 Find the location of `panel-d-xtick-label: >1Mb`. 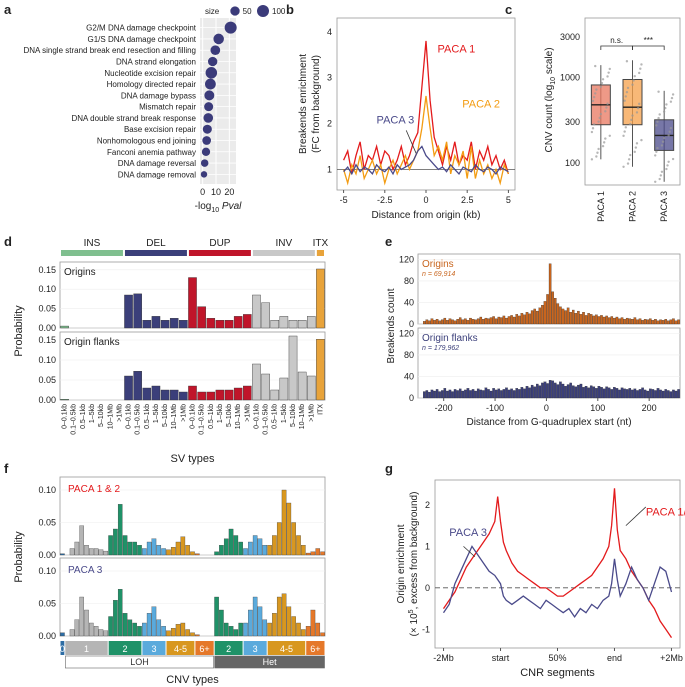

panel-d-xtick-label: >1Mb is located at coordinates (183, 413).